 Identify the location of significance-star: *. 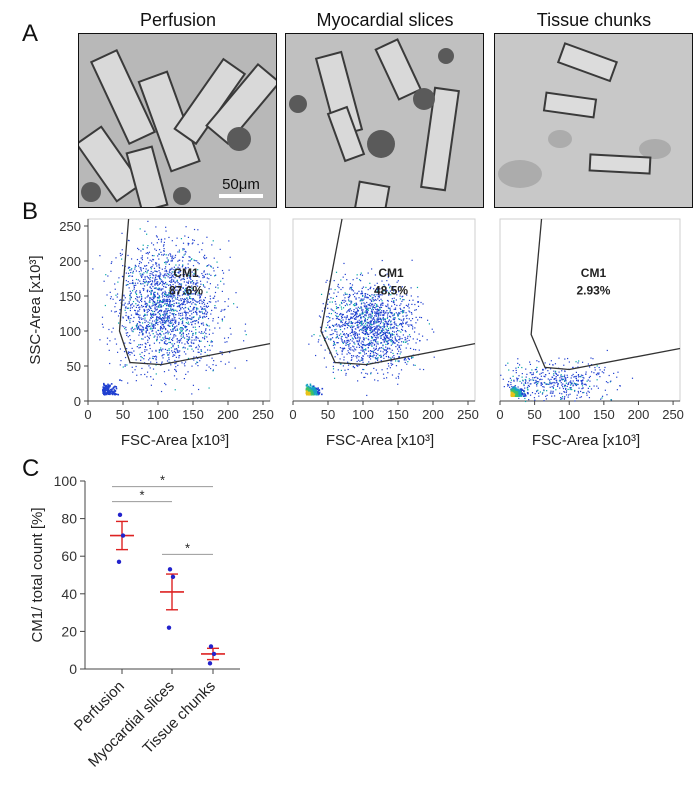
(187, 547).